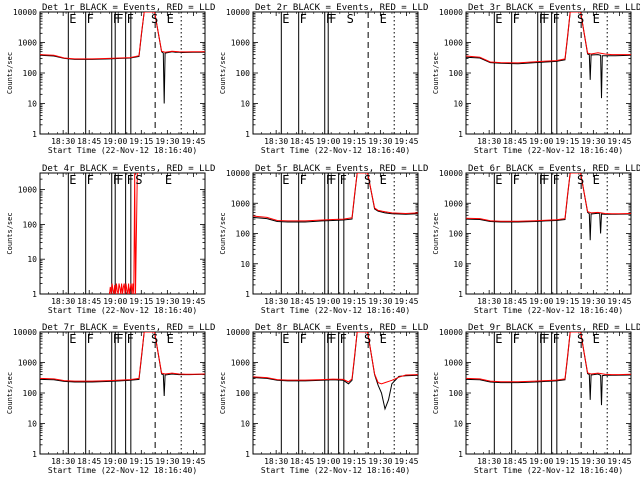 The image size is (640, 484). What do you see at coordinates (341, 8) in the screenshot?
I see `plot-title: Det 2r BLACK = Events, RED = LLD` at bounding box center [341, 8].